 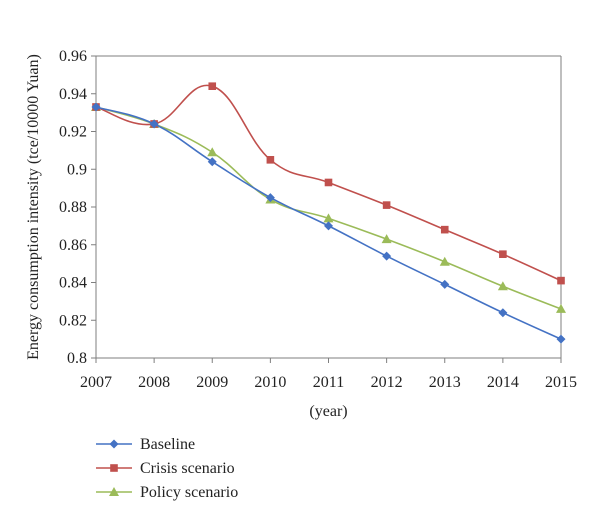 What do you see at coordinates (328, 411) in the screenshot?
I see `x-axis-title: (year)` at bounding box center [328, 411].